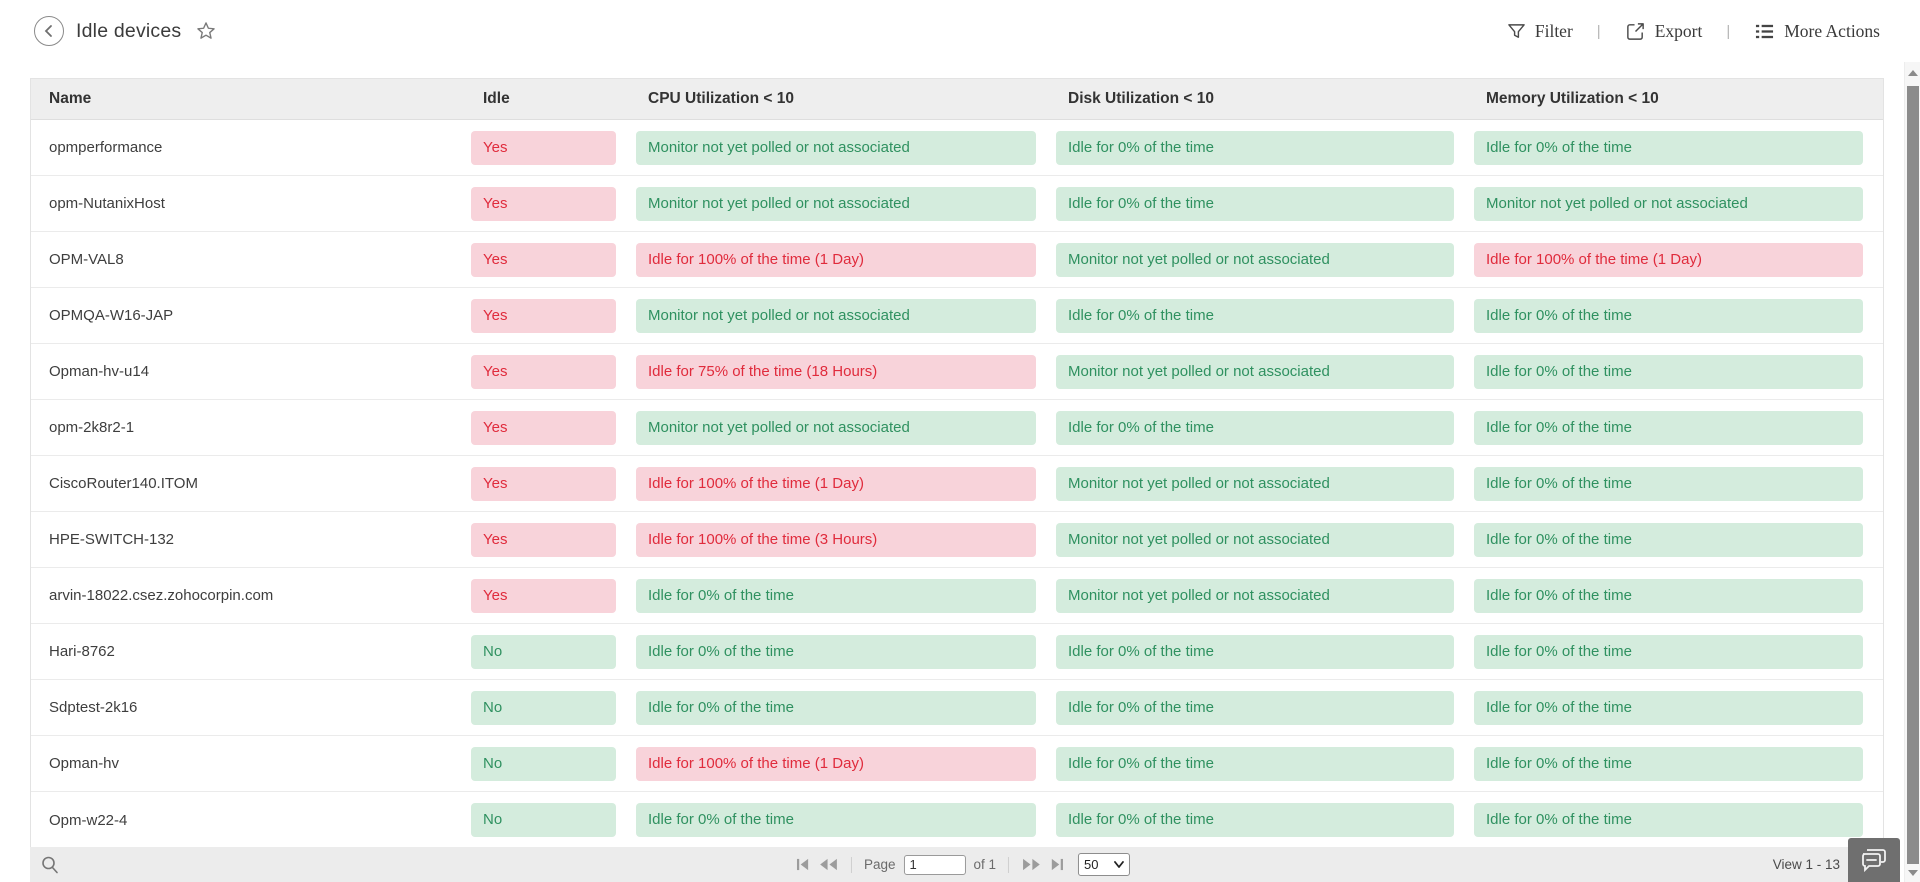 This screenshot has width=1920, height=882. What do you see at coordinates (1806, 864) in the screenshot?
I see `view-range-label: View 1 - 13` at bounding box center [1806, 864].